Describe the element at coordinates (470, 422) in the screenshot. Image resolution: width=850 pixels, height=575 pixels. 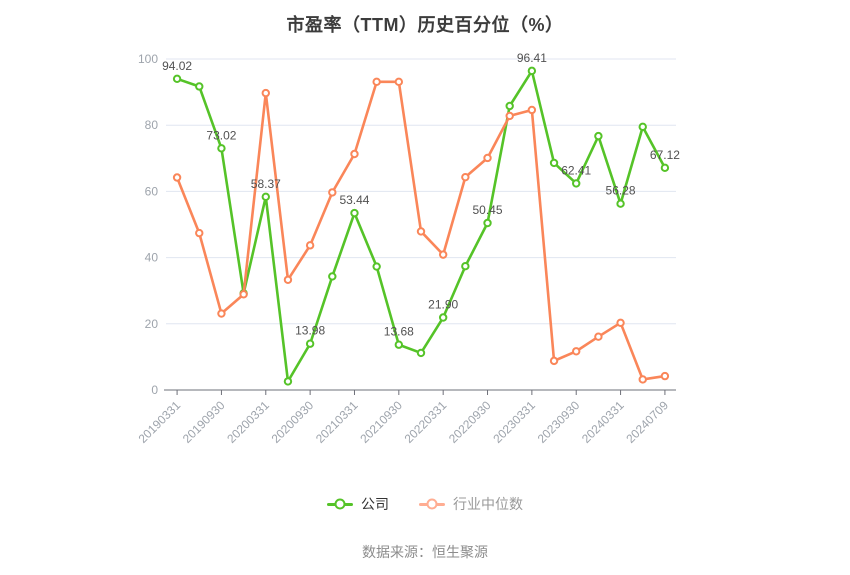
I see `x-axis-label: 20220930` at that location.